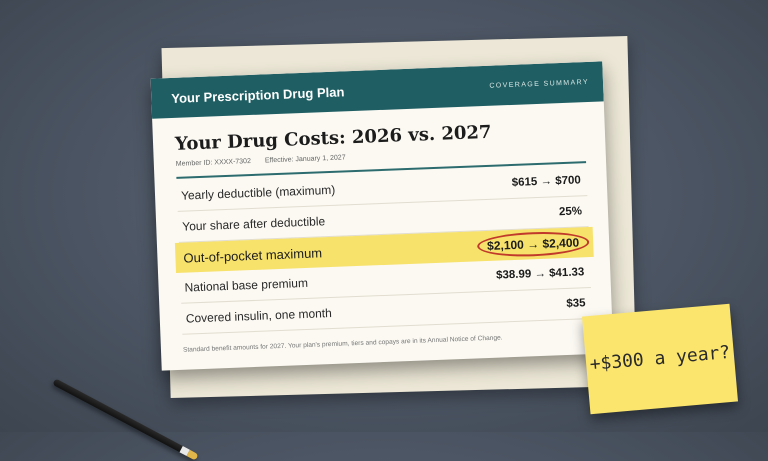 This screenshot has height=461, width=768. Describe the element at coordinates (533, 244) in the screenshot. I see `circled-value: $2,100 → $2,400` at that location.